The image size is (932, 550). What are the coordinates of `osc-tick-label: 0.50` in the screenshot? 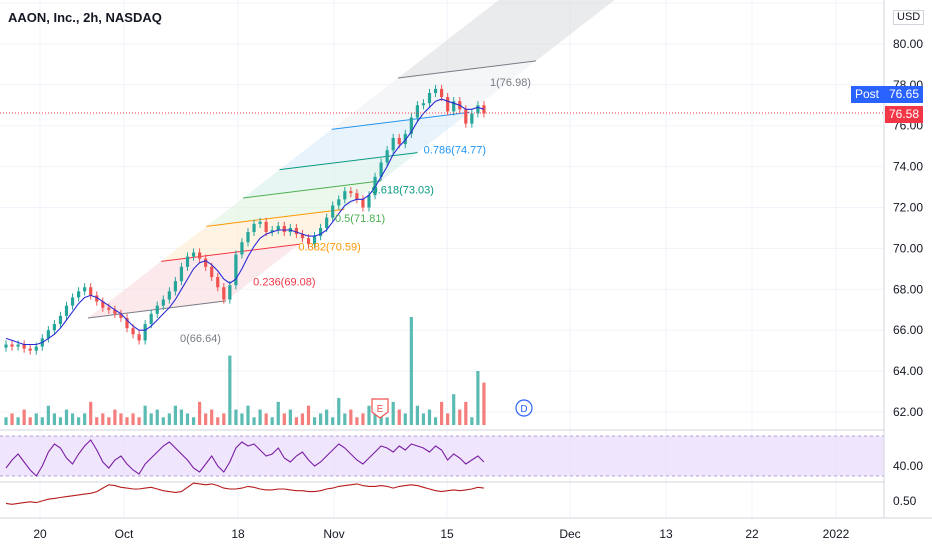 It's located at (905, 501).